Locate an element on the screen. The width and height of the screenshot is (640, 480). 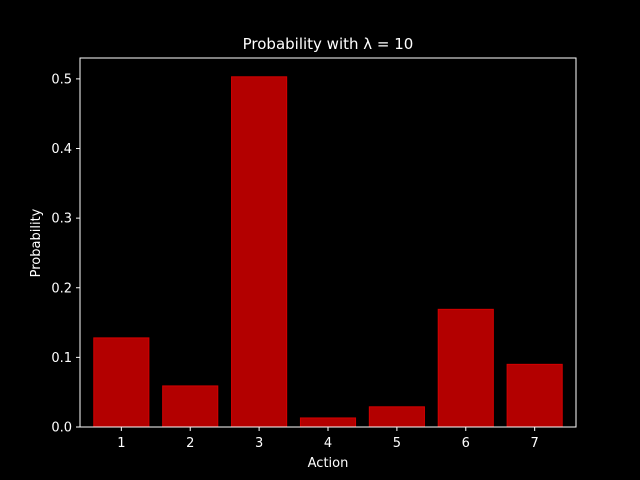
x-tick-label-3: 3 is located at coordinates (259, 443).